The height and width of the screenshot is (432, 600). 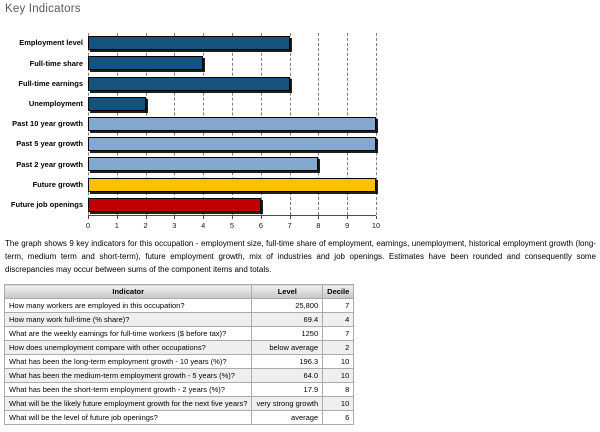 I want to click on cell-level: 196.3, so click(x=287, y=361).